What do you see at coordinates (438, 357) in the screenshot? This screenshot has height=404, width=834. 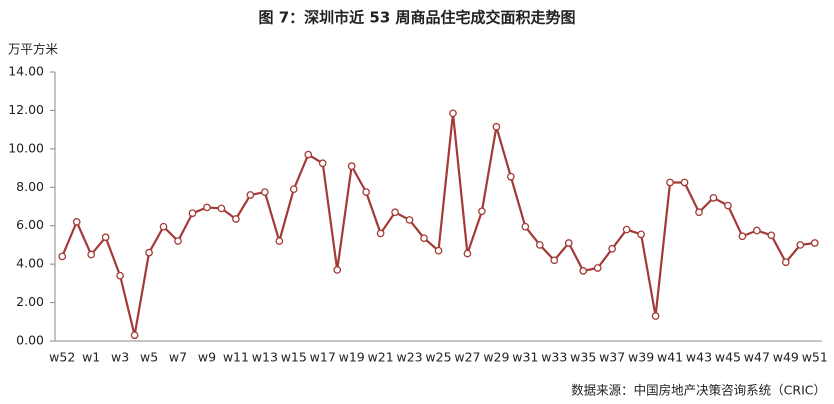 I see `x-tick-label: w25` at bounding box center [438, 357].